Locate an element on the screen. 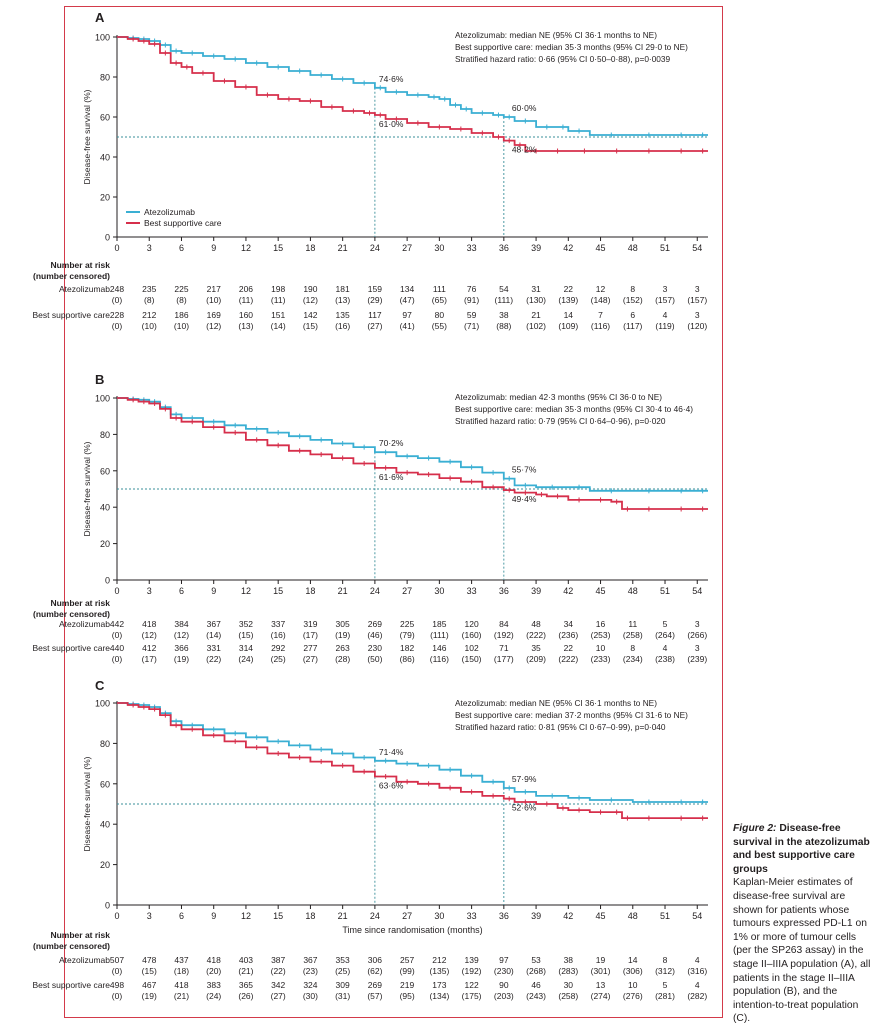 This screenshot has height=1026, width=879. panel-a-annotation: 60·0% is located at coordinates (524, 108).